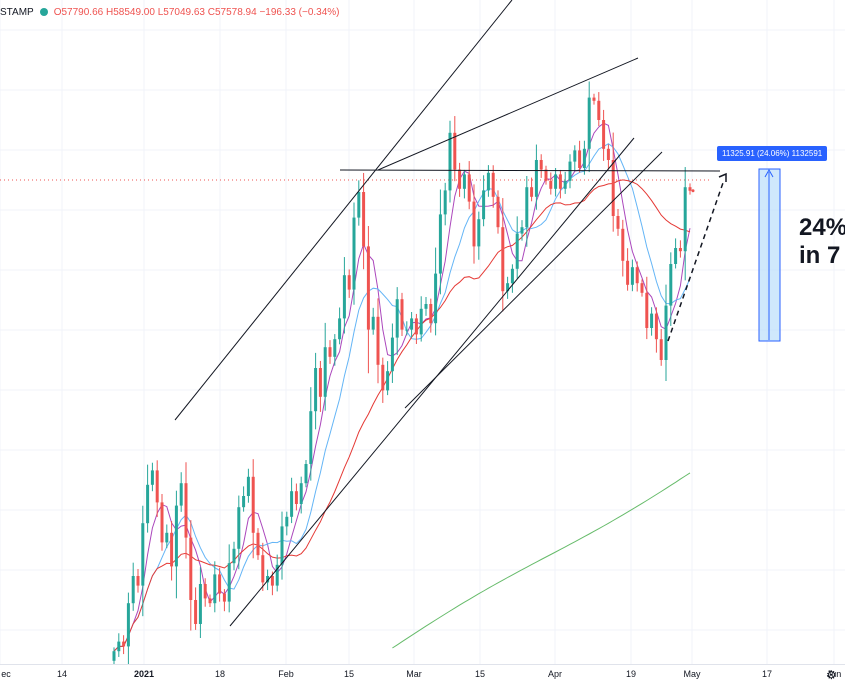 The image size is (845, 685). I want to click on symbol-name: STAMP, so click(17, 12).